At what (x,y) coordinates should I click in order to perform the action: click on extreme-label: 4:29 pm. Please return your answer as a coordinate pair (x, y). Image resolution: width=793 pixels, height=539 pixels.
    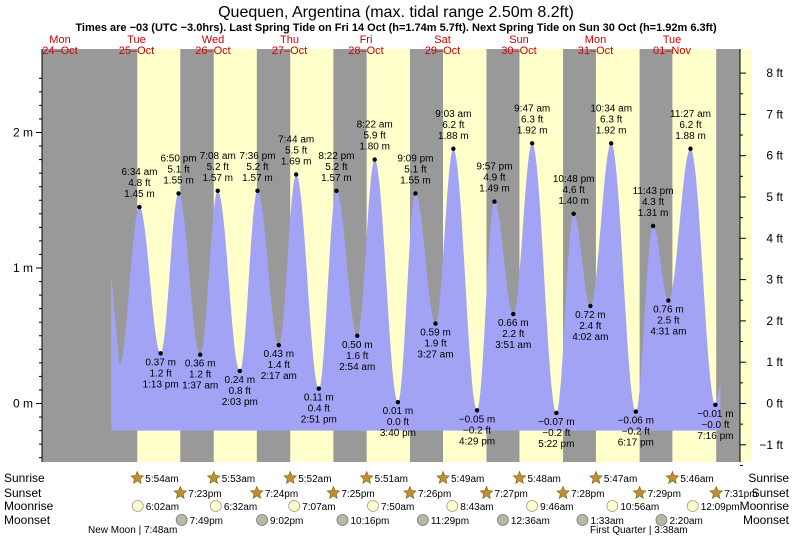
    Looking at the image, I should click on (477, 441).